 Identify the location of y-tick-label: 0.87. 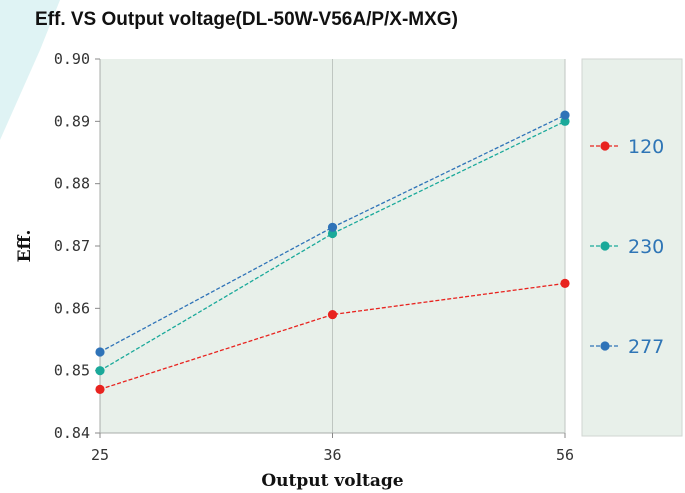
(72, 246).